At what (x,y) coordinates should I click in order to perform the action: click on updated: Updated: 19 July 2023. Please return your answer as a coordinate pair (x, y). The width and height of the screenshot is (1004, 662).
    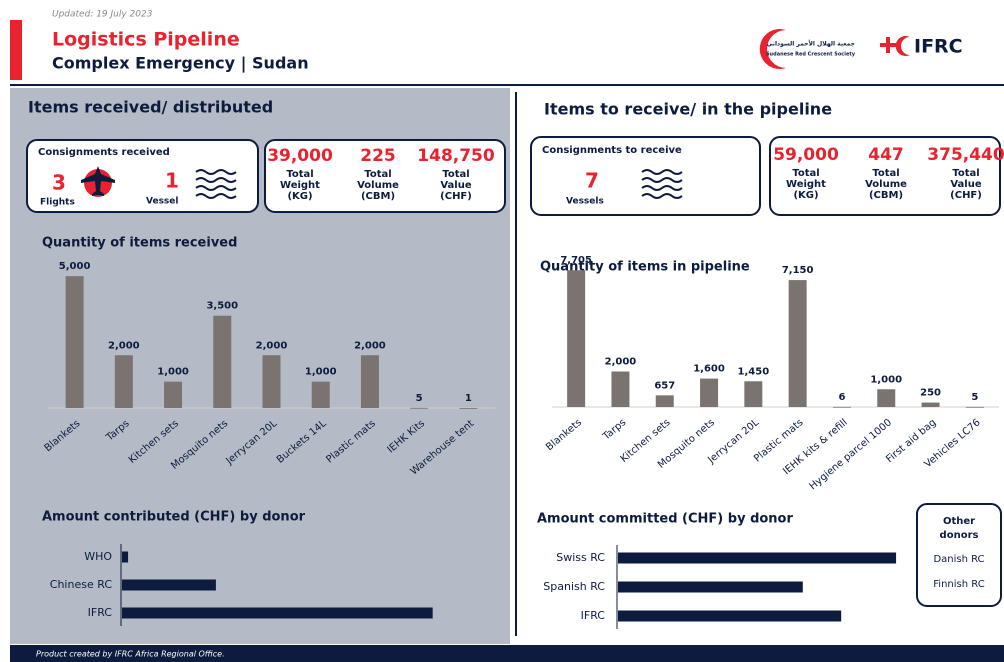
    Looking at the image, I should click on (102, 15).